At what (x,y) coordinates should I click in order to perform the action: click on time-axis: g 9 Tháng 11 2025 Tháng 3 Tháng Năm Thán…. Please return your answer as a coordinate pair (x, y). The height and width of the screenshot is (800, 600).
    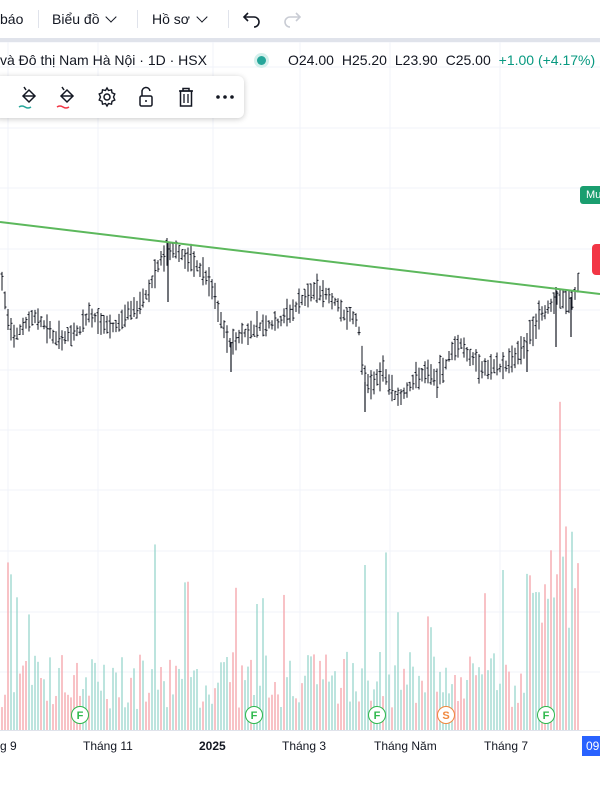
    Looking at the image, I should click on (300, 745).